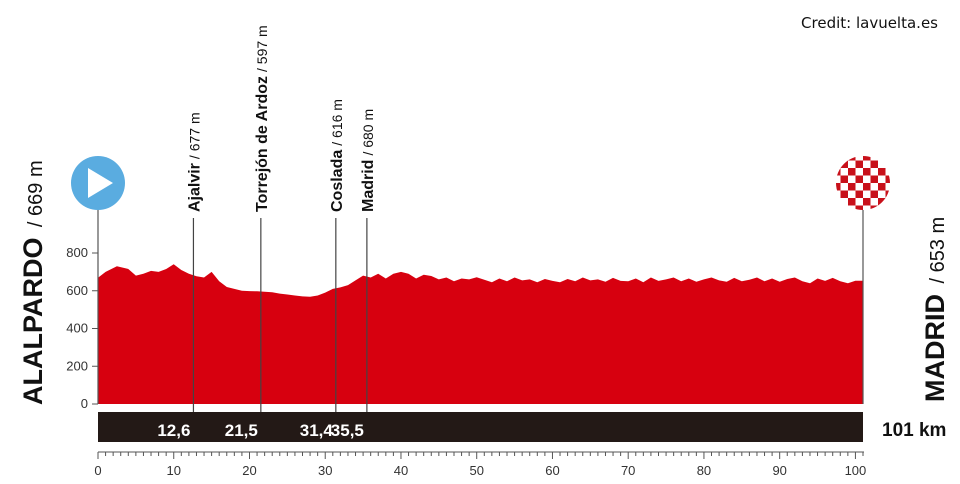 The image size is (960, 484). I want to click on x-tick-label: 40, so click(401, 470).